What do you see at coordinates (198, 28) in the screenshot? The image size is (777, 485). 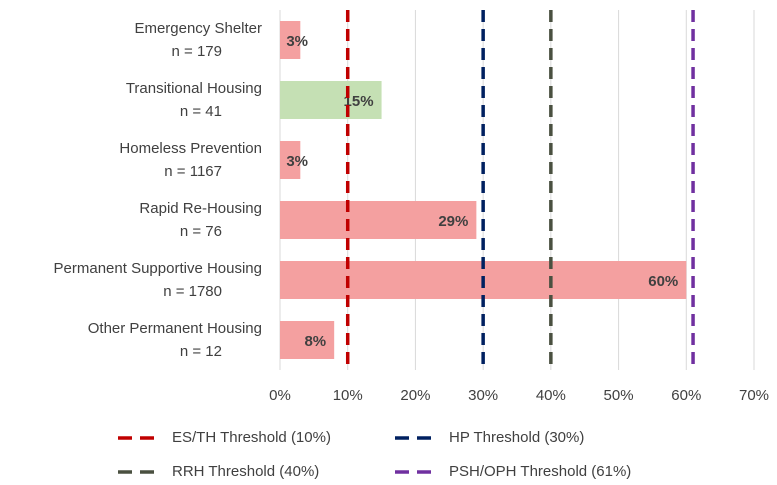 I see `category-label: Emergency Shelter` at bounding box center [198, 28].